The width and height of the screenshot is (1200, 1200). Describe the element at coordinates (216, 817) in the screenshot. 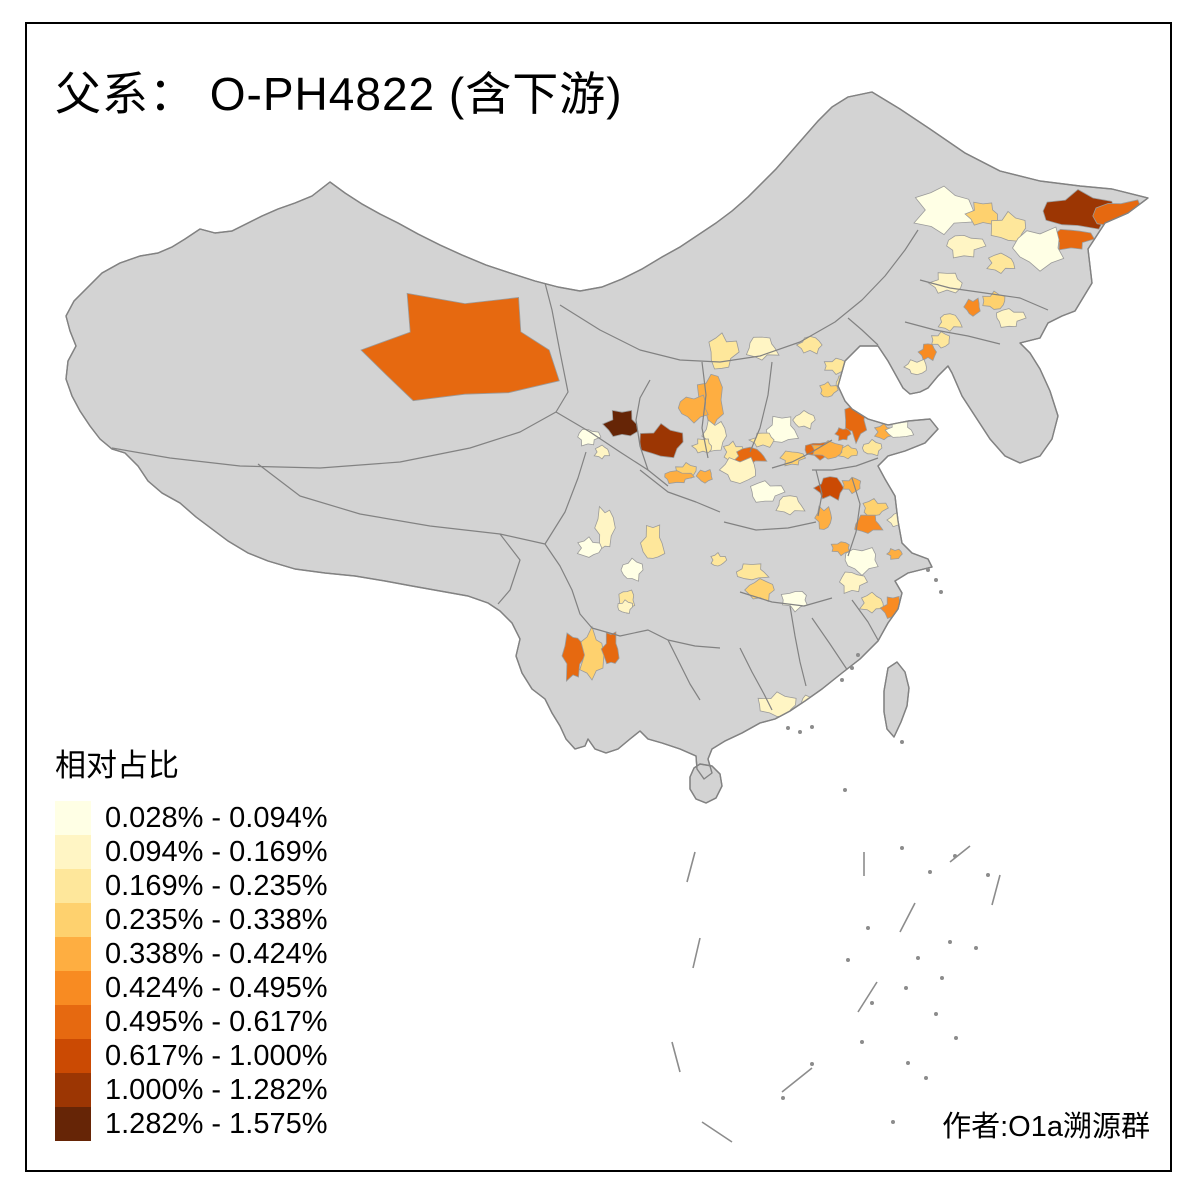

I see `legend-class-label: 0.028% - 0.094%` at that location.